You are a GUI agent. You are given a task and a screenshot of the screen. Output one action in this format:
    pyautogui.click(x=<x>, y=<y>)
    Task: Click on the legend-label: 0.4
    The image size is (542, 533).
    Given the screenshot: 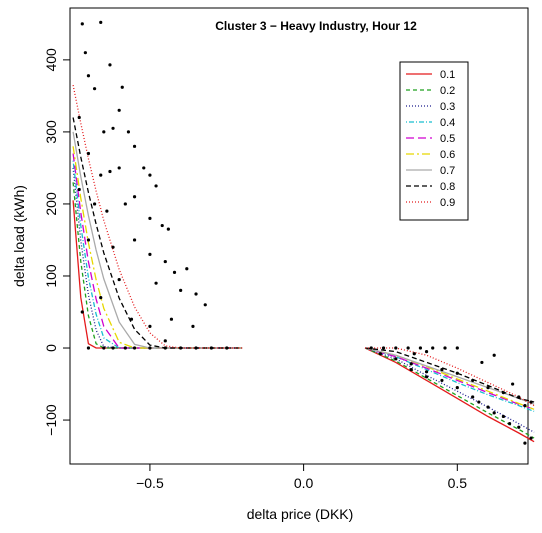 What is the action you would take?
    pyautogui.click(x=447, y=123)
    